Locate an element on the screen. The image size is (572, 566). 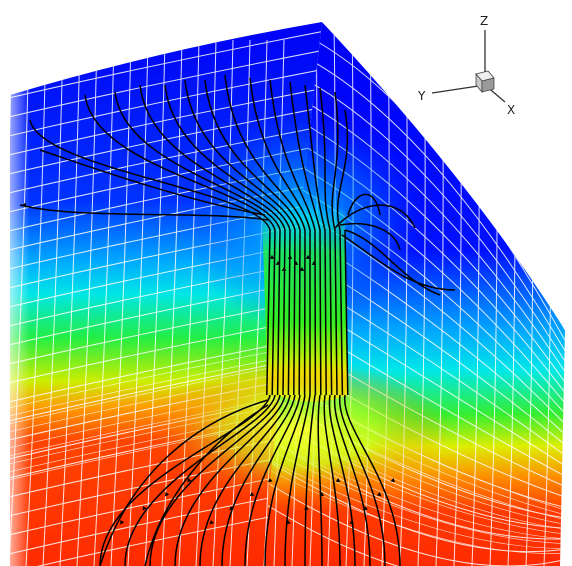
axes-cube-icon is located at coordinates (485, 82).